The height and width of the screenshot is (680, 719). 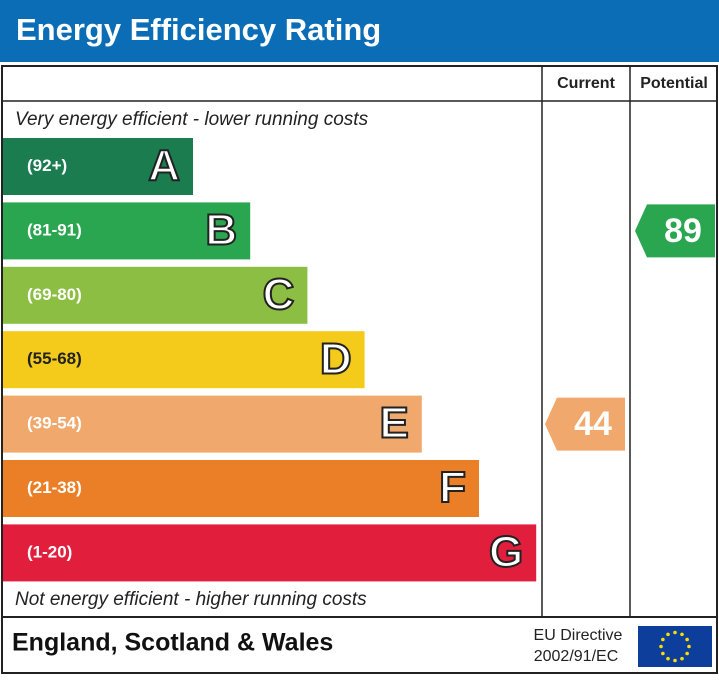 I want to click on band-letter: B, so click(x=221, y=230).